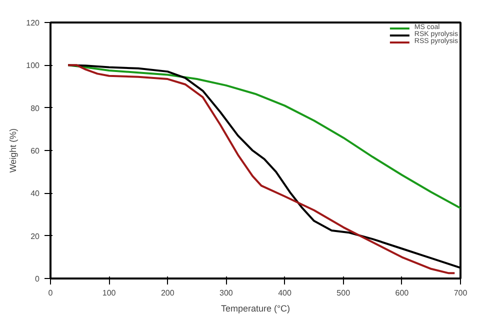 The width and height of the screenshot is (497, 326). Describe the element at coordinates (35, 193) in the screenshot. I see `y-tick-label: 40` at that location.